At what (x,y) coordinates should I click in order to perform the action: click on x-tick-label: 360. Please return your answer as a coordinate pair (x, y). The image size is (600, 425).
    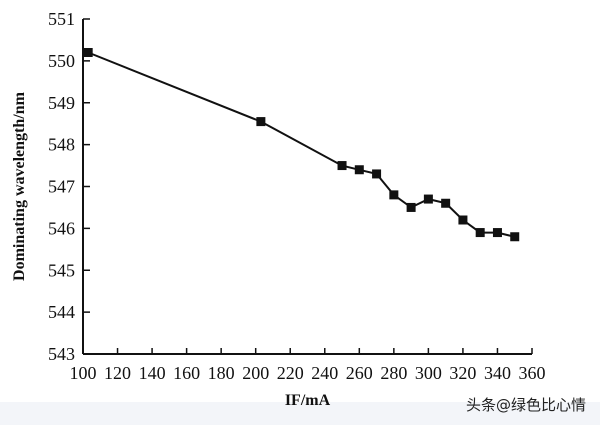
    Looking at the image, I should click on (532, 373).